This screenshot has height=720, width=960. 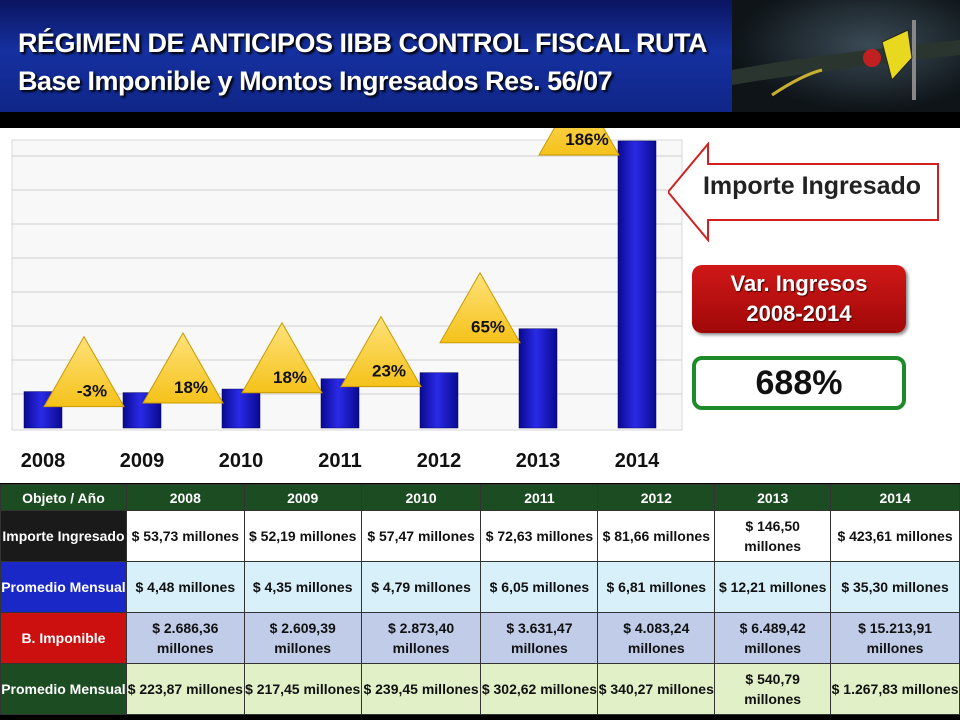 I want to click on row-header: Importe Ingresado, so click(x=63, y=536).